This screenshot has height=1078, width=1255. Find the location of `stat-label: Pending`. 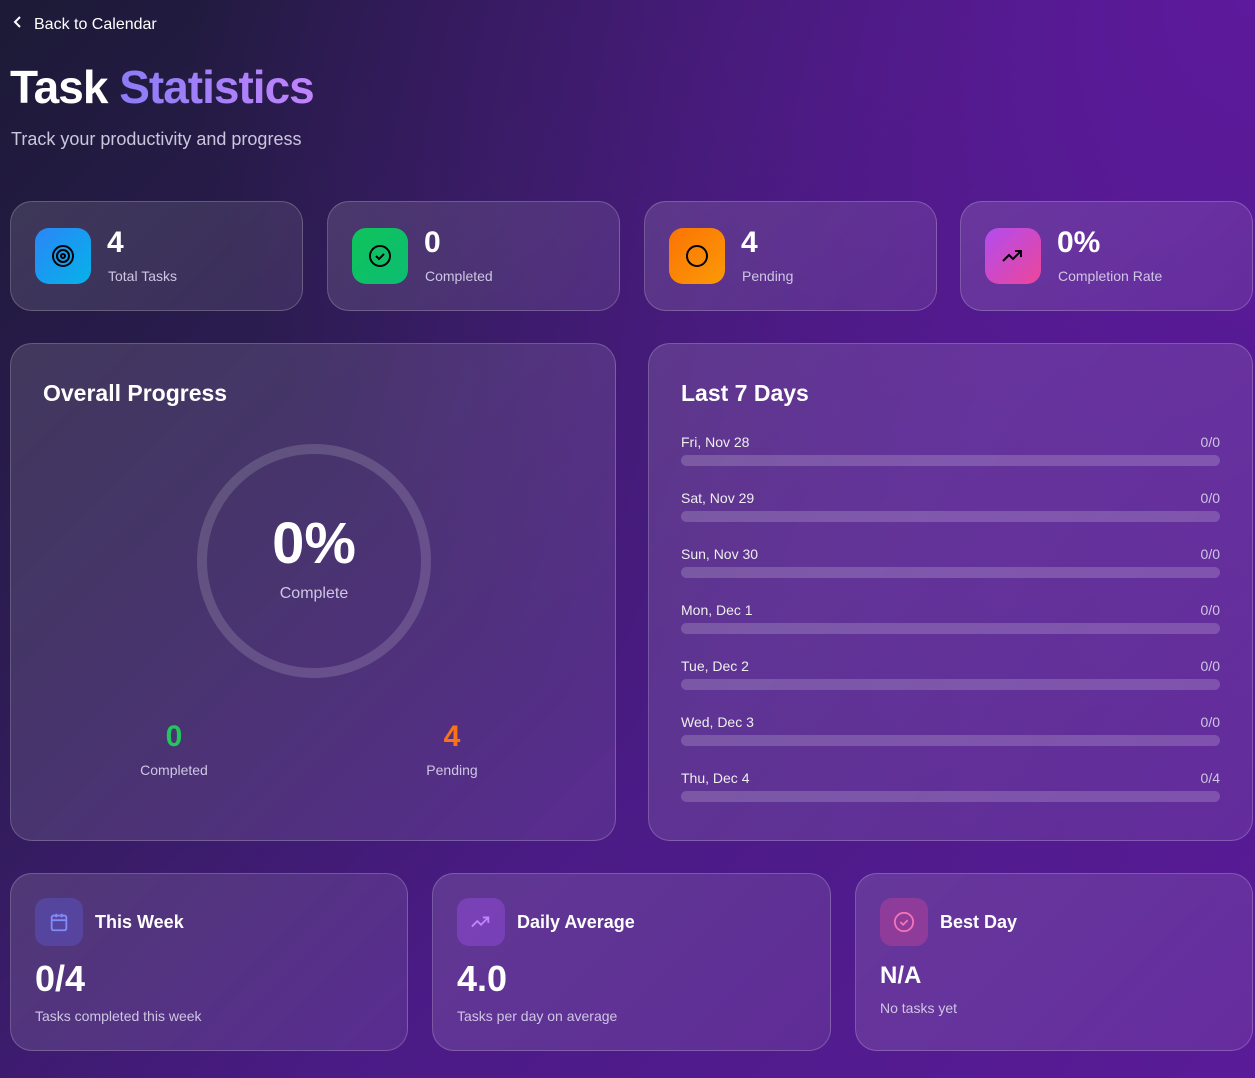

stat-label: Pending is located at coordinates (768, 276).